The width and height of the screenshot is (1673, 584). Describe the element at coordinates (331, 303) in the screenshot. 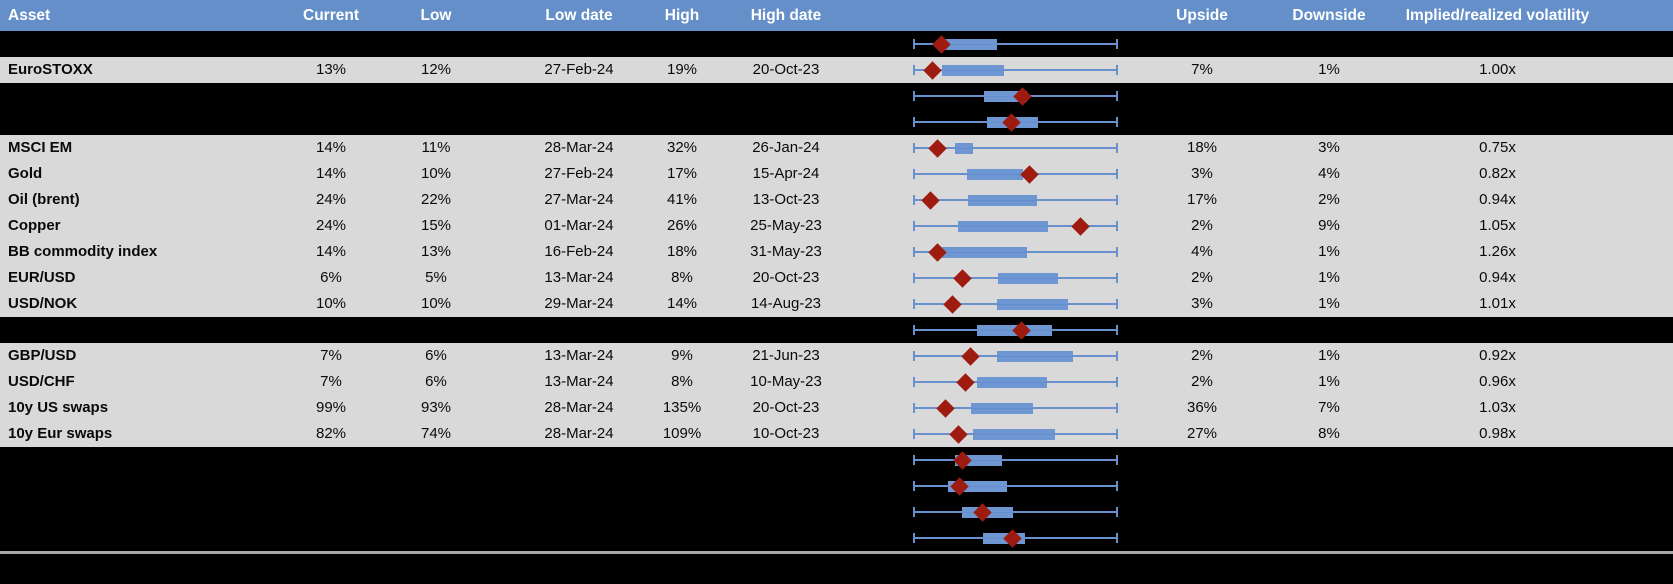

I see `current-cell: 10%` at that location.